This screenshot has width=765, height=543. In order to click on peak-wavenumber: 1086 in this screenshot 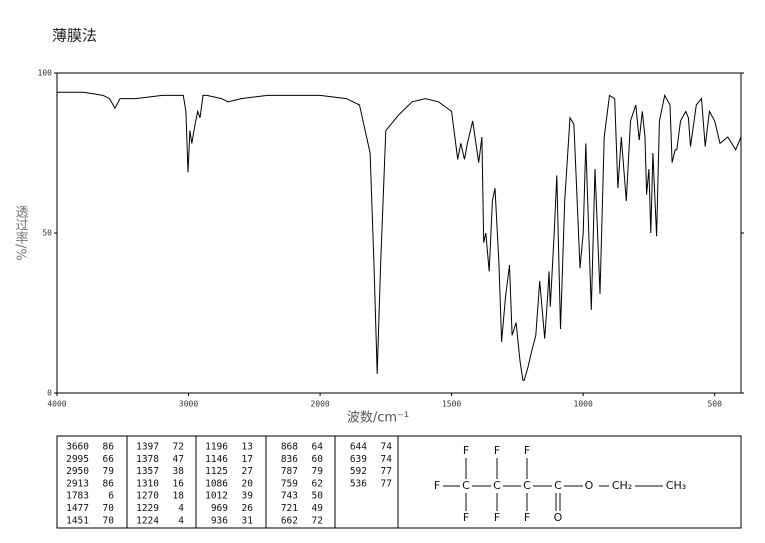, I will do `click(216, 483)`.